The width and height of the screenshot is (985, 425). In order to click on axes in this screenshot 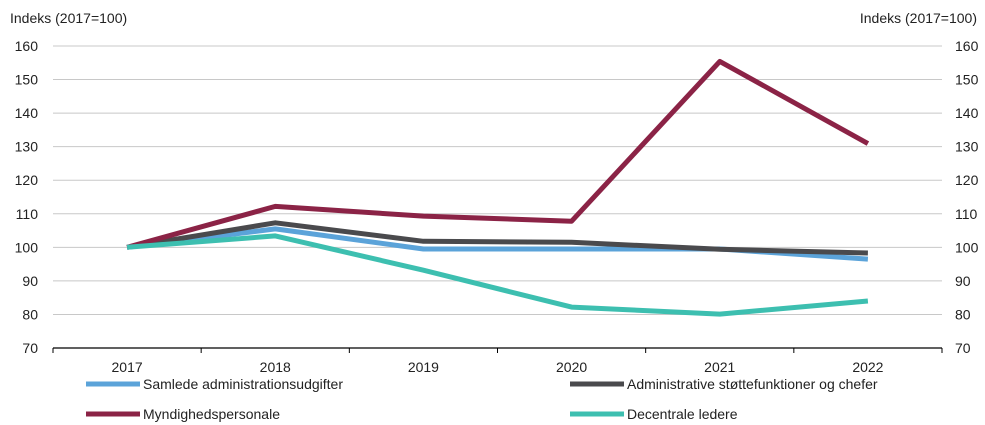, I will do `click(497, 350)`.